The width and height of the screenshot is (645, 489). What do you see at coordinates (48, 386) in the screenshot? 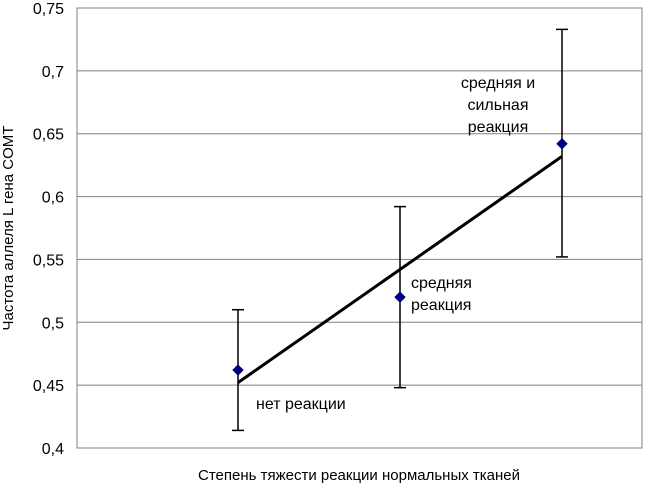
I see `y-tick-label: 0,45` at bounding box center [48, 386].